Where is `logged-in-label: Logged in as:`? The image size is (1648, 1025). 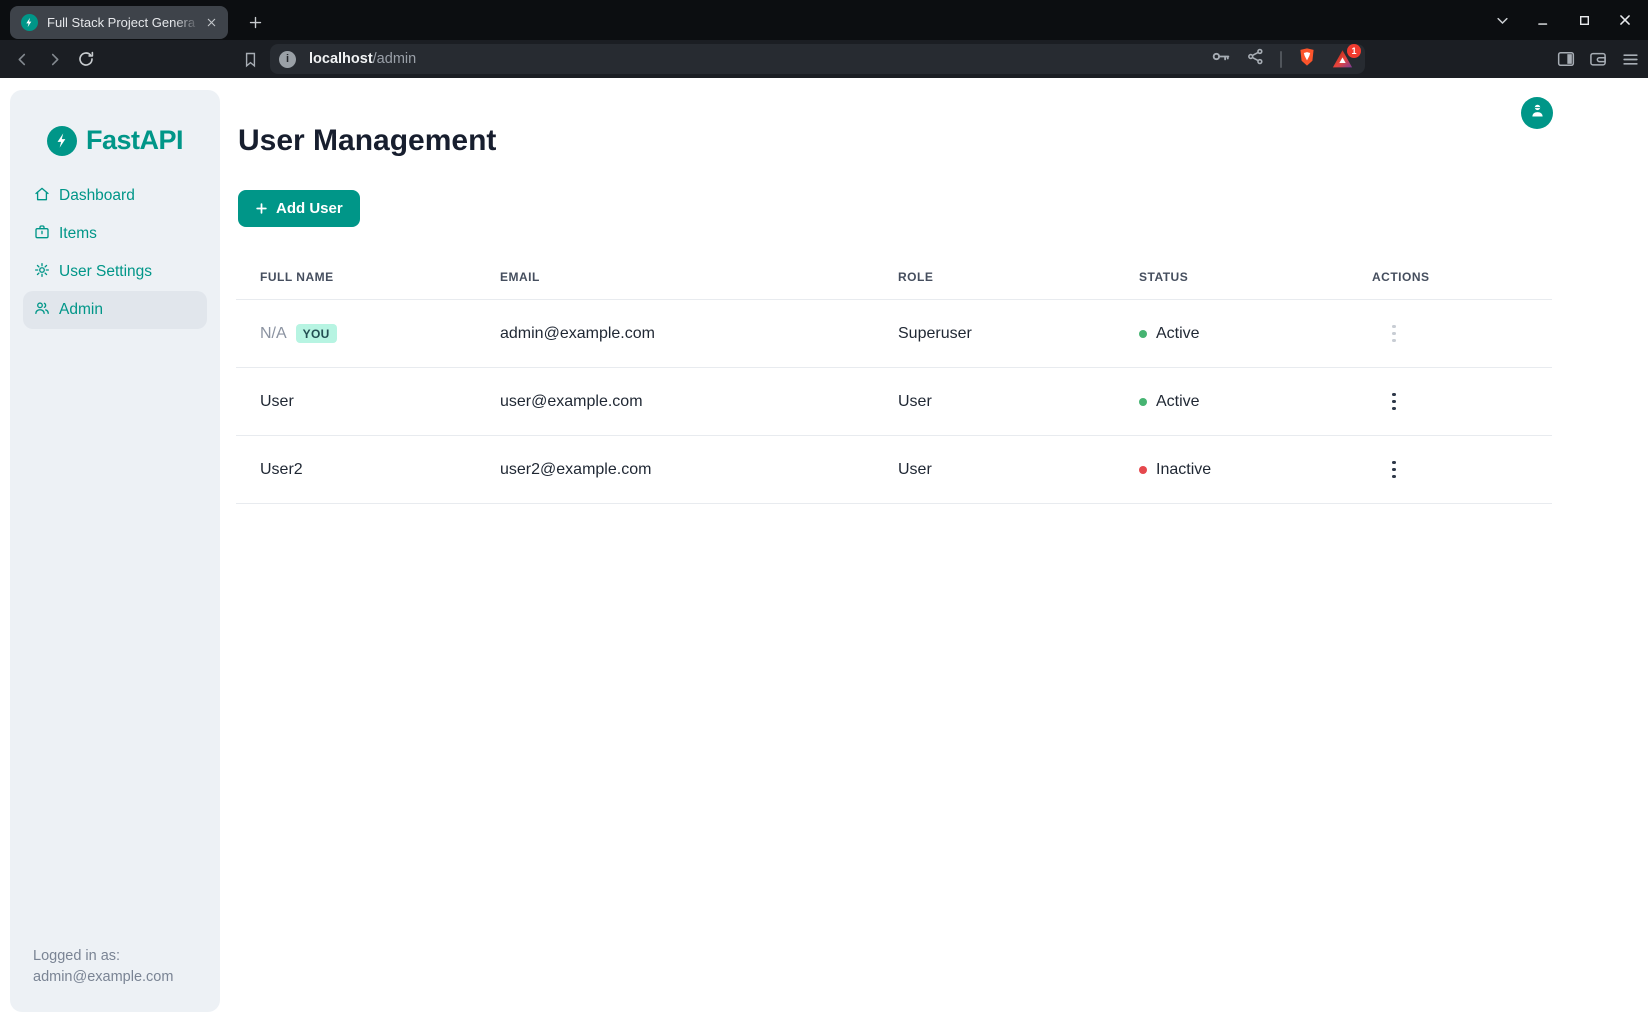 logged-in-label: Logged in as: is located at coordinates (77, 956).